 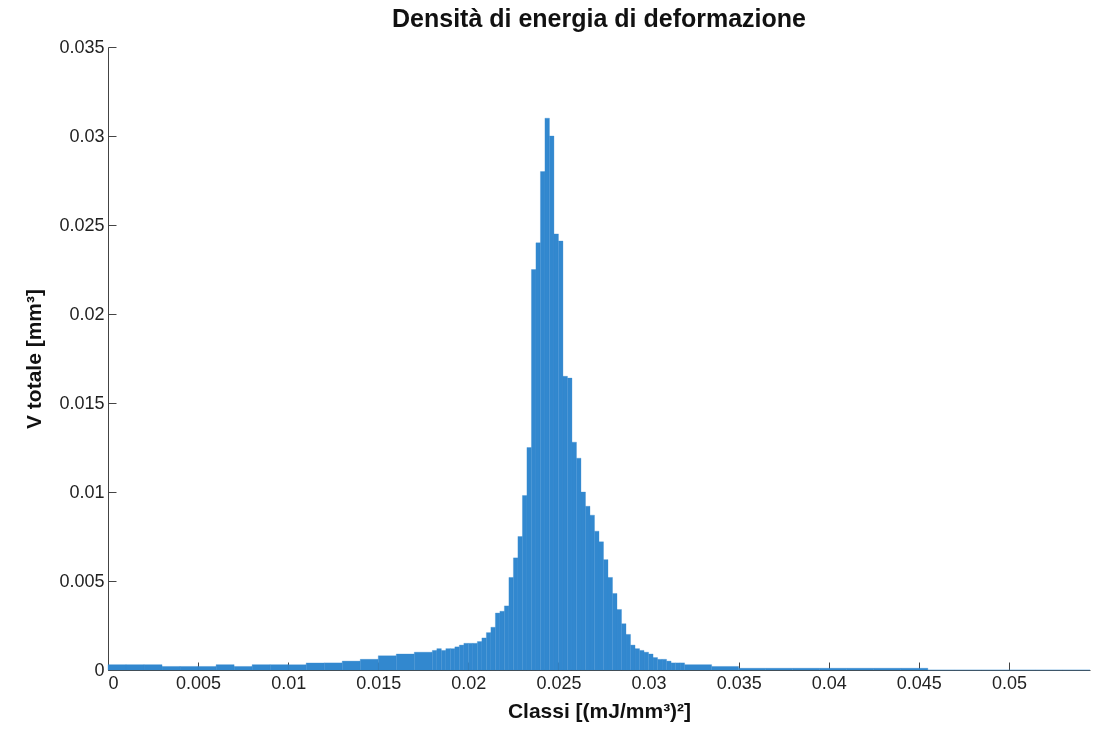 I want to click on x-axis-title: Classi [(mJ/mm³)²], so click(x=599, y=710).